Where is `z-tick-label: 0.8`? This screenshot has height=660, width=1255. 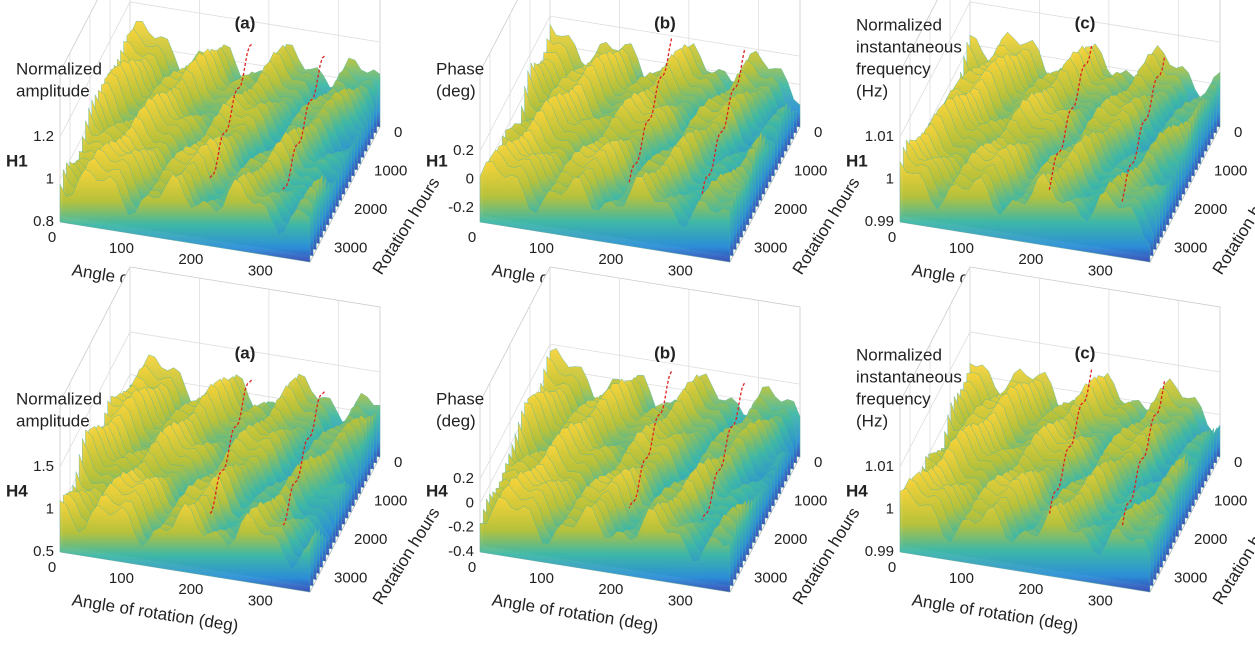 z-tick-label: 0.8 is located at coordinates (43, 221).